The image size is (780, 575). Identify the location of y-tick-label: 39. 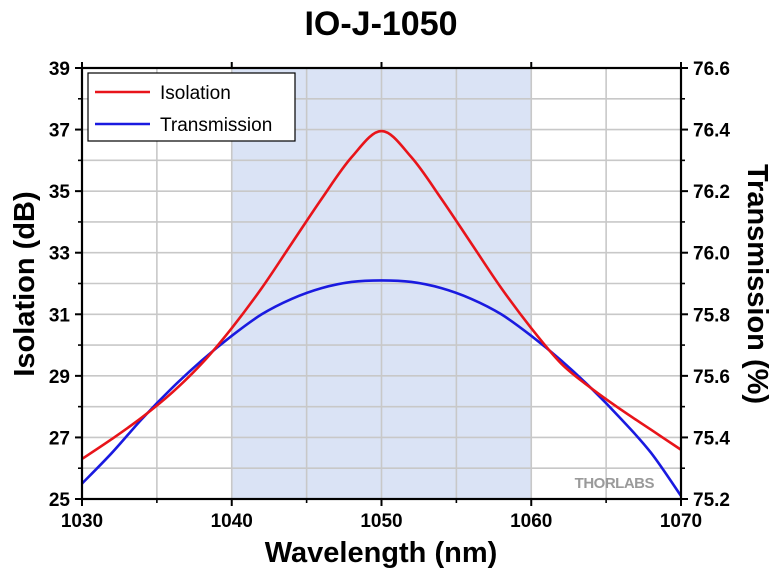
(59, 69).